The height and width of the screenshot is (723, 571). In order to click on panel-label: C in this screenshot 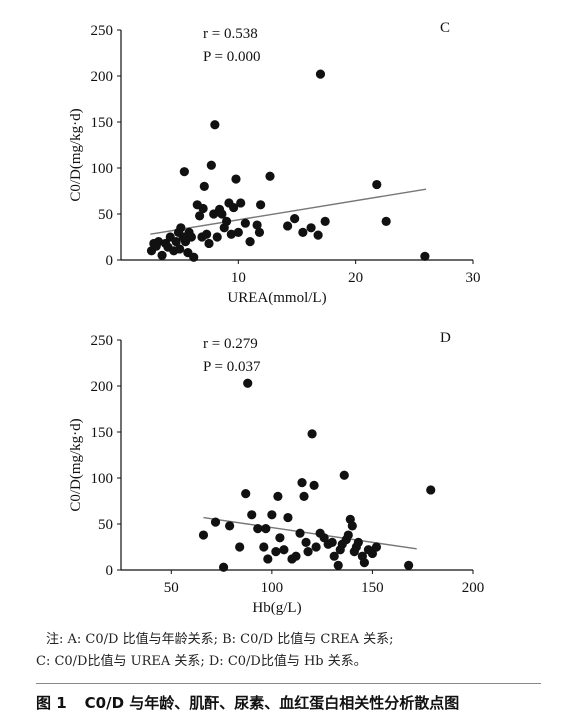, I will do `click(445, 28)`.